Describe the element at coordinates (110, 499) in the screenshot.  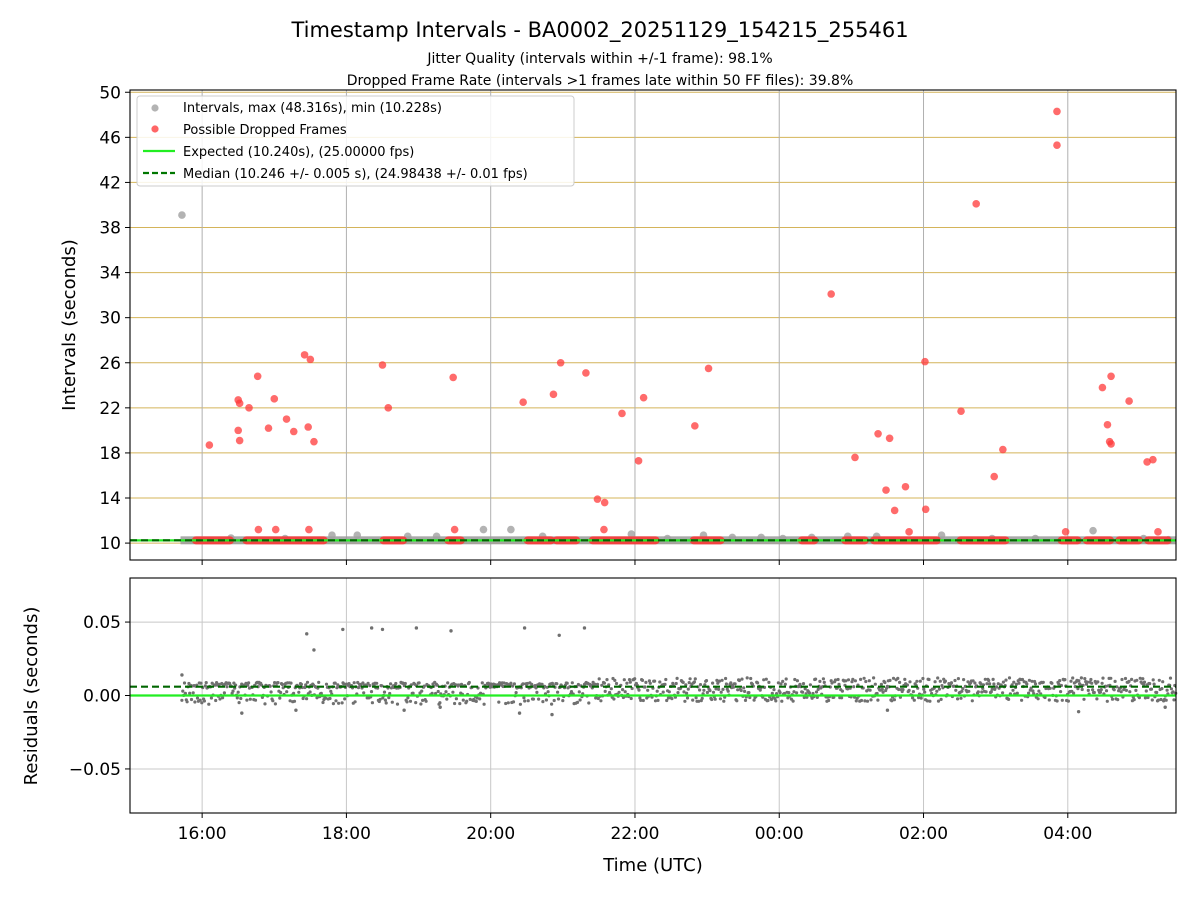
I see `top-y-tick-label: 14` at that location.